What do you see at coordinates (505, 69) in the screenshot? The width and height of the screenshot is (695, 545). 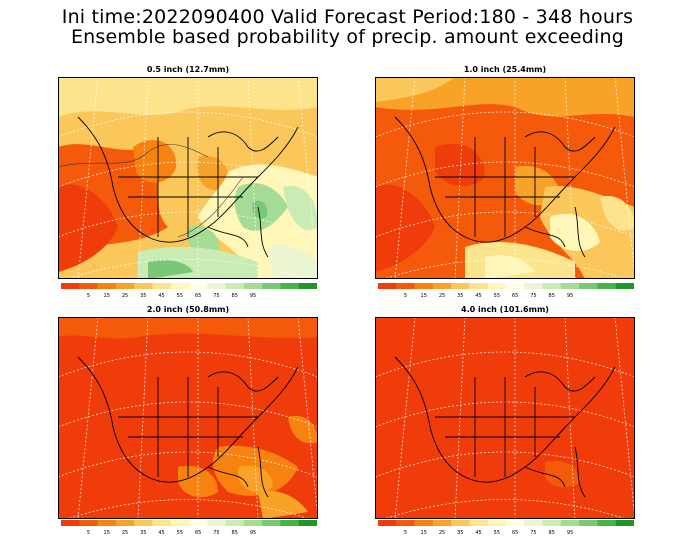 I see `panel-title: 1.0 inch (25.4mm)` at bounding box center [505, 69].